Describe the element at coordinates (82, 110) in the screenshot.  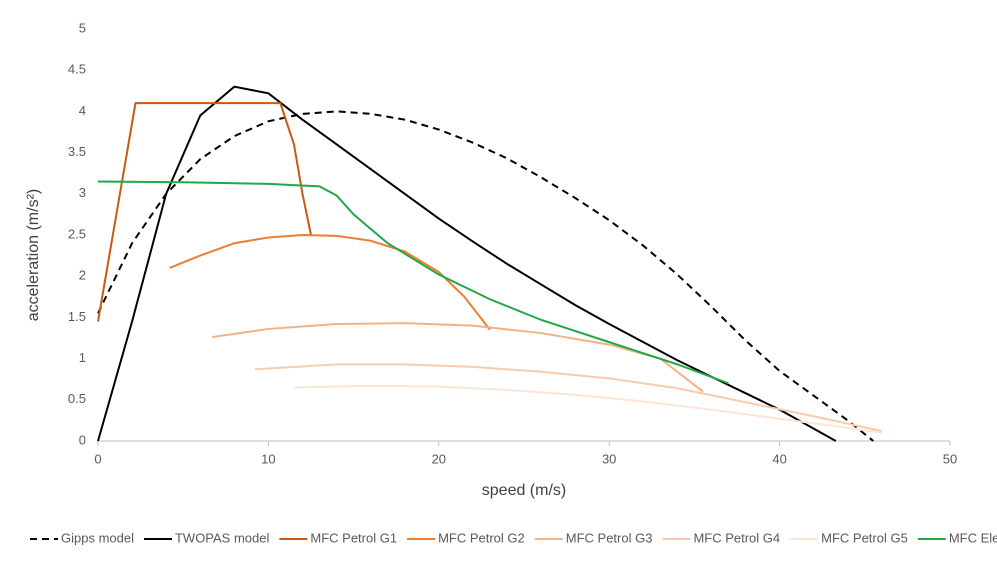
I see `y-tick-label: 4` at that location.